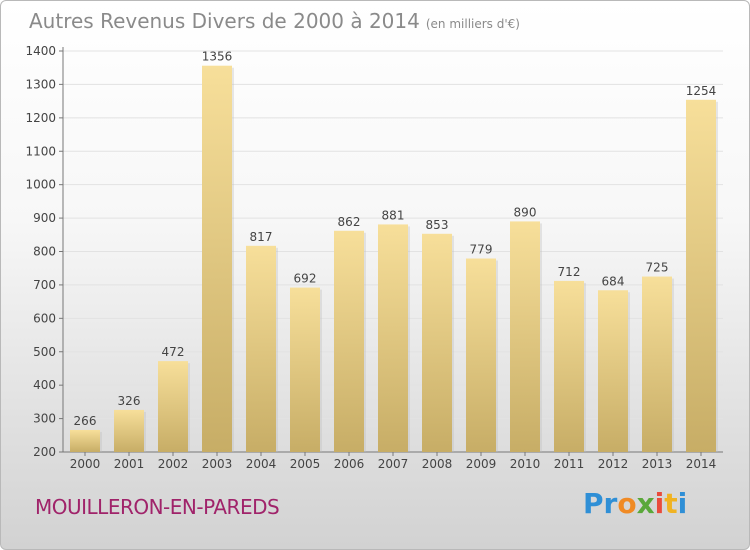 This screenshot has height=550, width=750. Describe the element at coordinates (701, 275) in the screenshot. I see `bar-2014` at that location.